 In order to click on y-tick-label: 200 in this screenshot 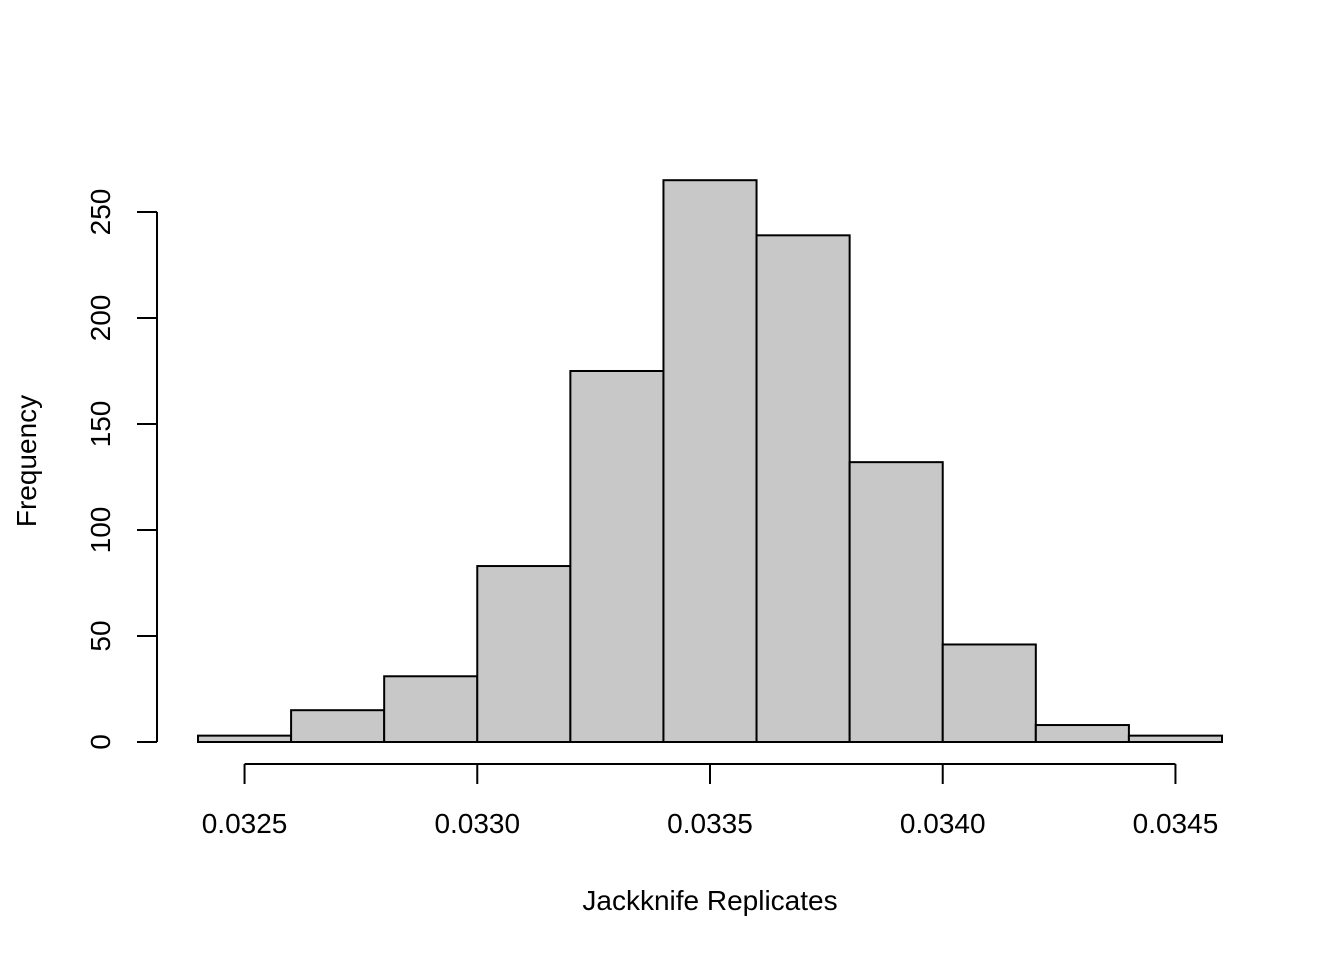, I will do `click(100, 318)`.